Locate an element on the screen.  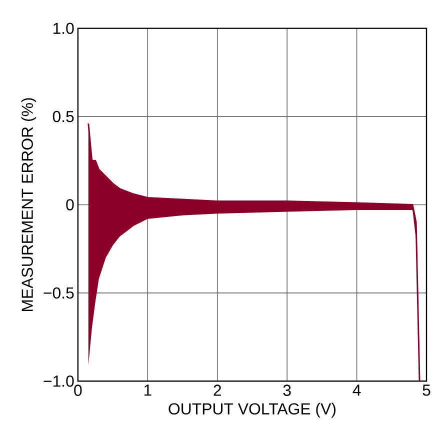
x-tick-label: 2 is located at coordinates (217, 390).